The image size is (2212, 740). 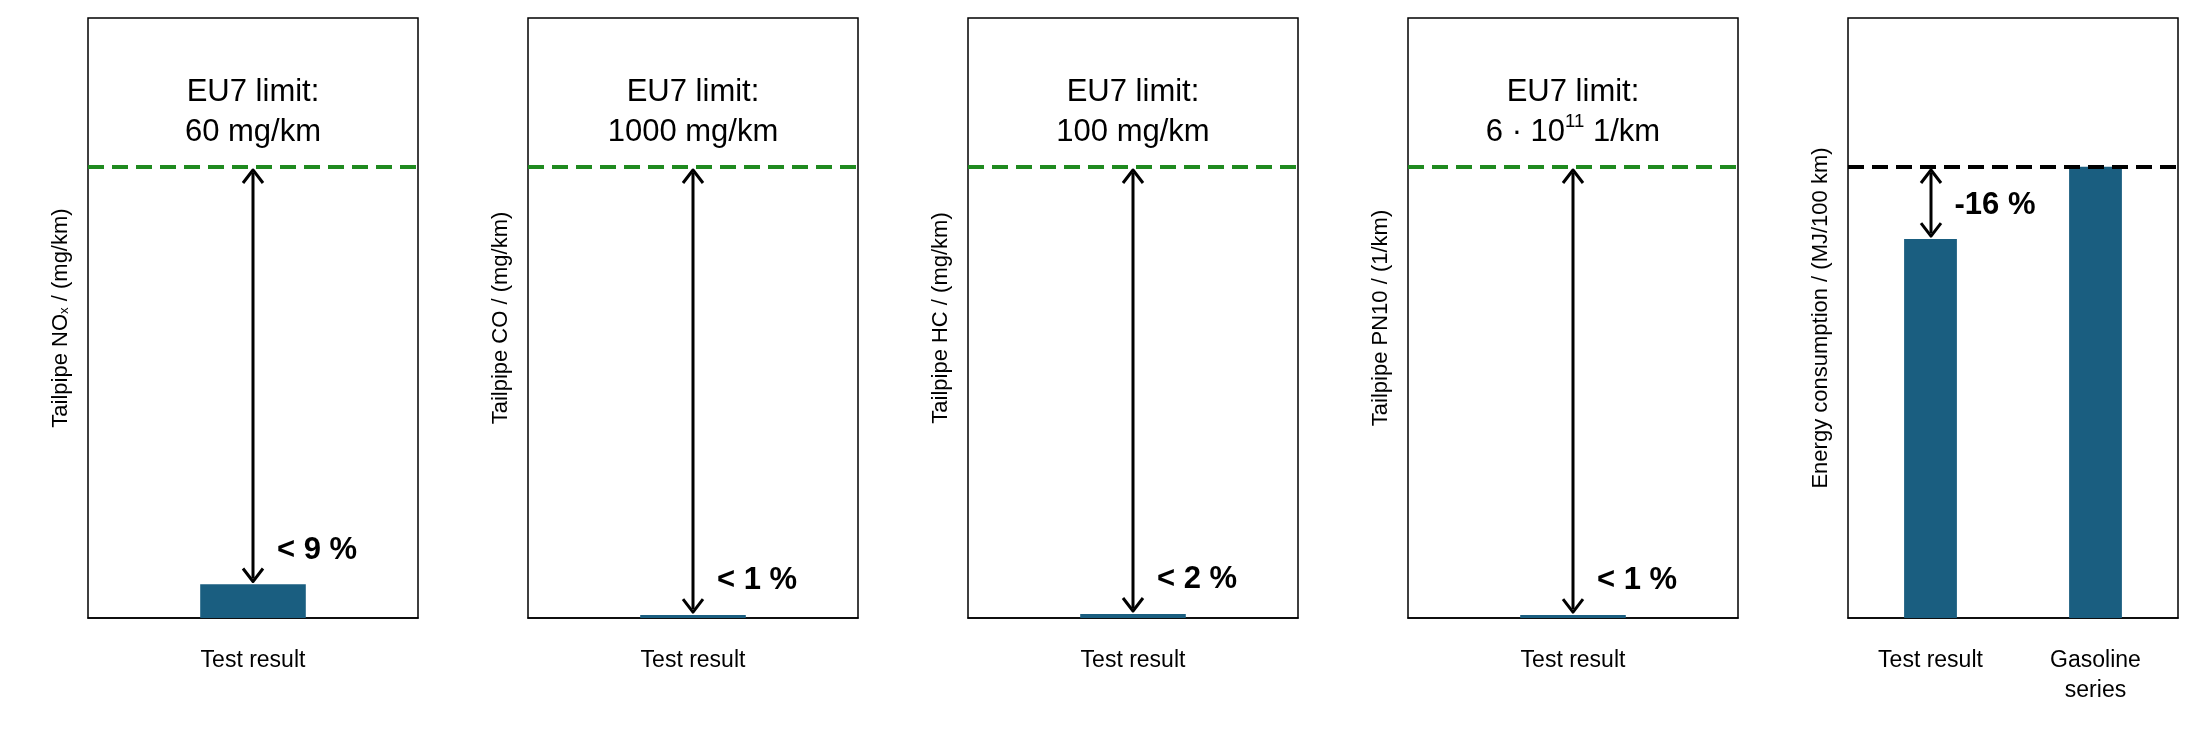 What do you see at coordinates (2095, 674) in the screenshot?
I see `x-tick-label: Gasoline series` at bounding box center [2095, 674].